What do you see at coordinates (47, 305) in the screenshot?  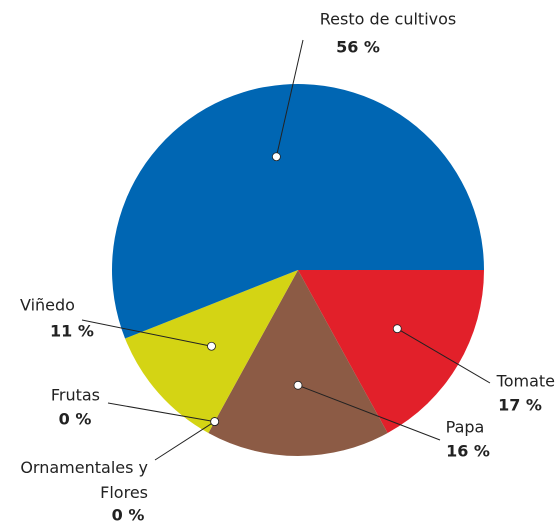 I see `slice-label: Viñedo` at bounding box center [47, 305].